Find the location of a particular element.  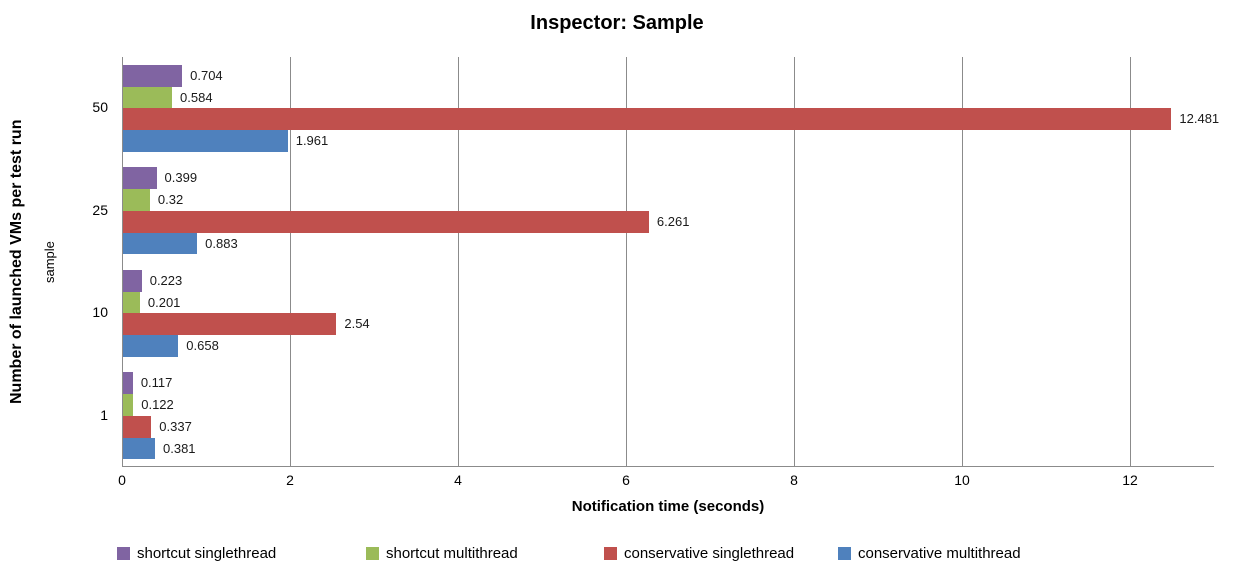

bar-value-label: 0.117 is located at coordinates (156, 383).